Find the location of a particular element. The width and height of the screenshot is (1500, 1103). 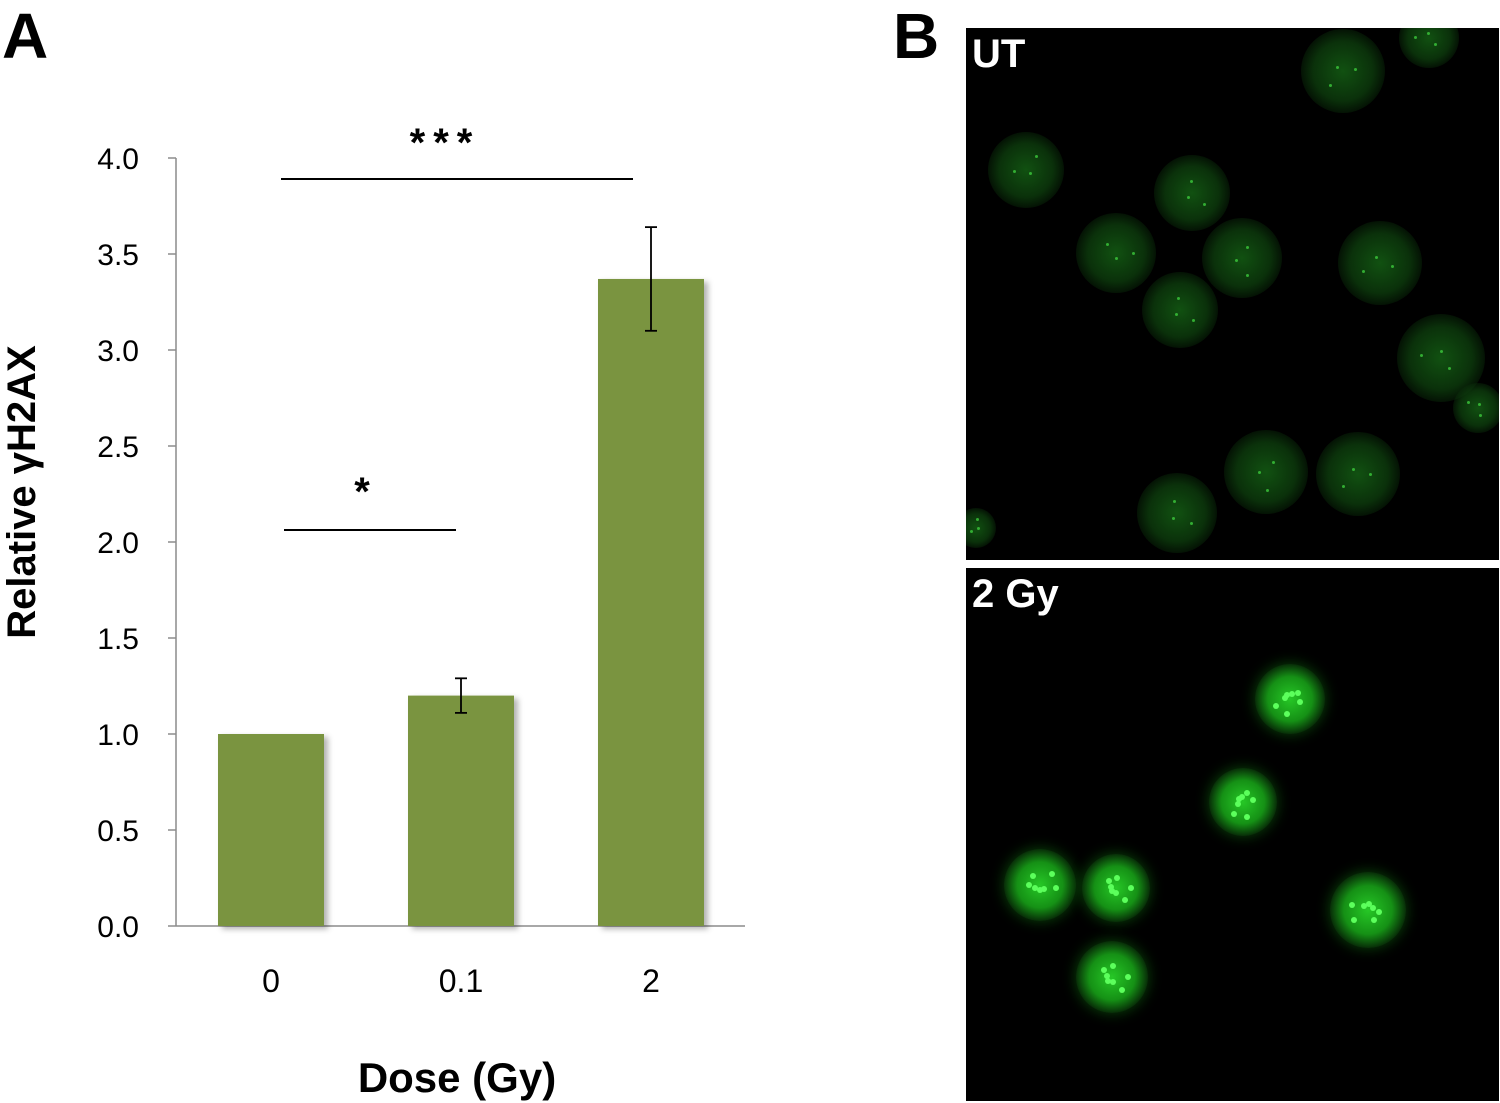

y-tick-label: 3.5 is located at coordinates (118, 255).